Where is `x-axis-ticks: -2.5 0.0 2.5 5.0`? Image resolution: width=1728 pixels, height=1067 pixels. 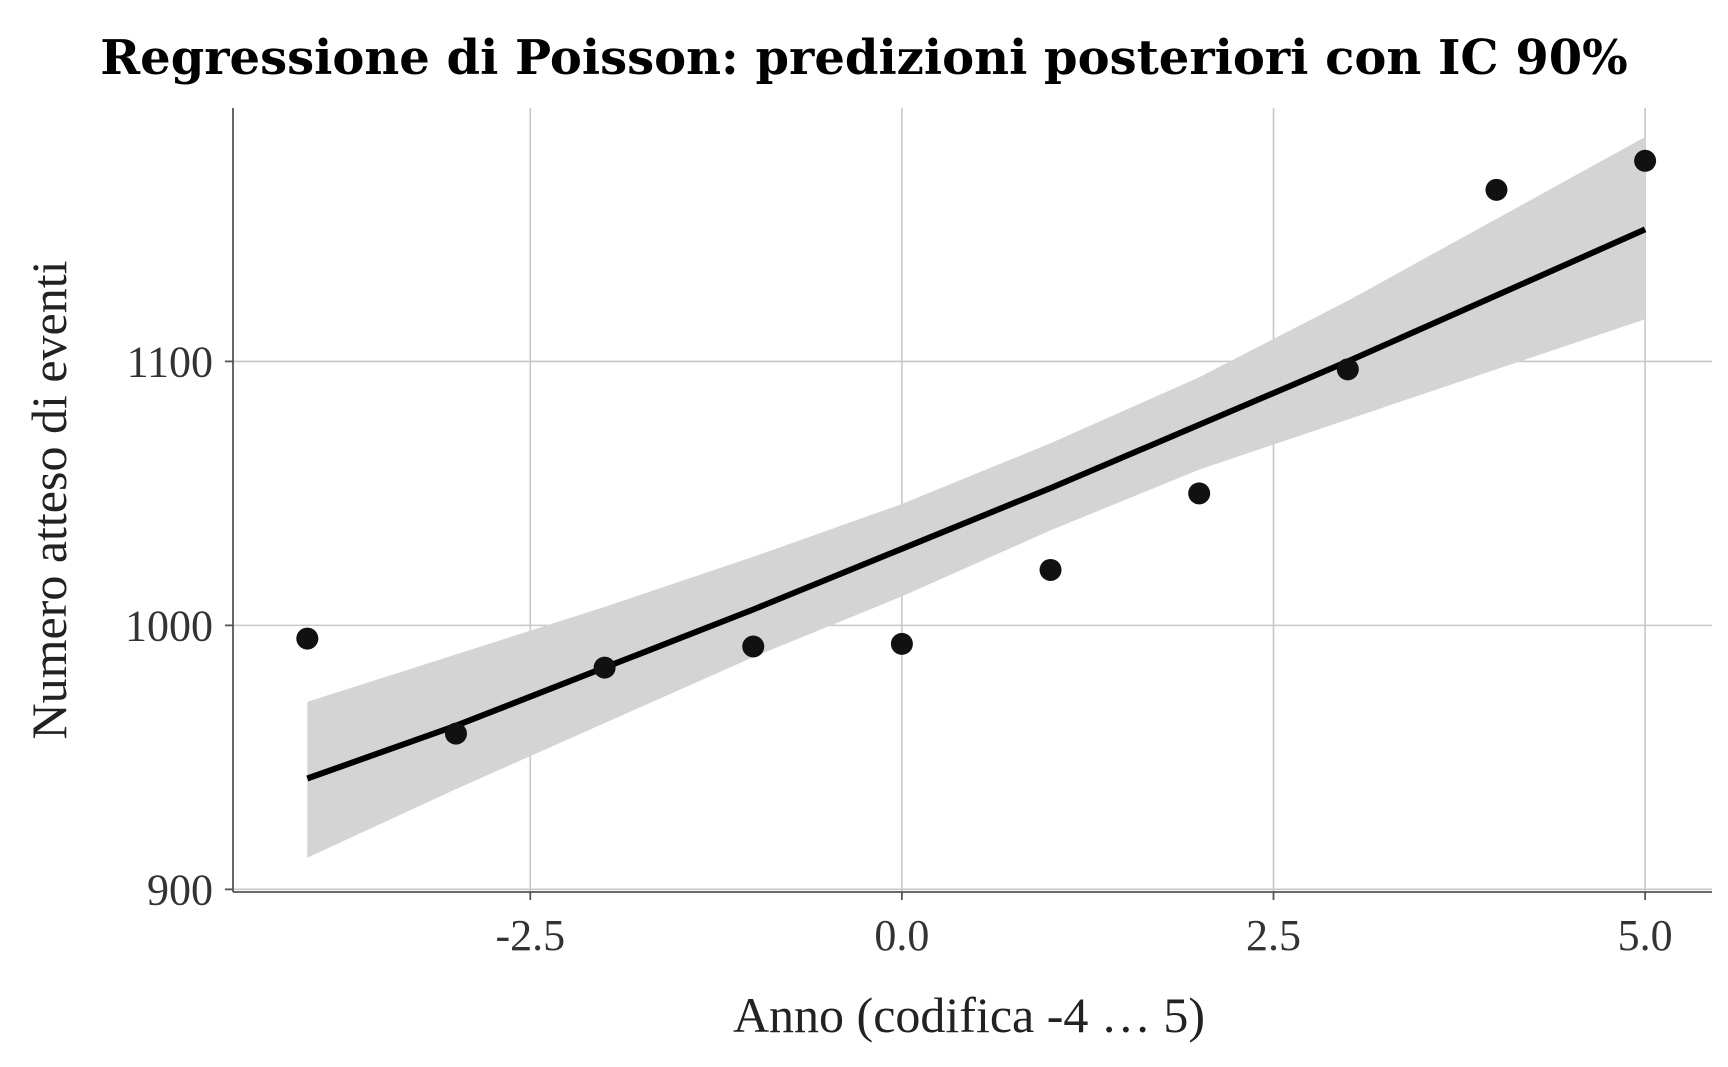
x-axis-ticks: -2.5 0.0 2.5 5.0 is located at coordinates (1083, 926).